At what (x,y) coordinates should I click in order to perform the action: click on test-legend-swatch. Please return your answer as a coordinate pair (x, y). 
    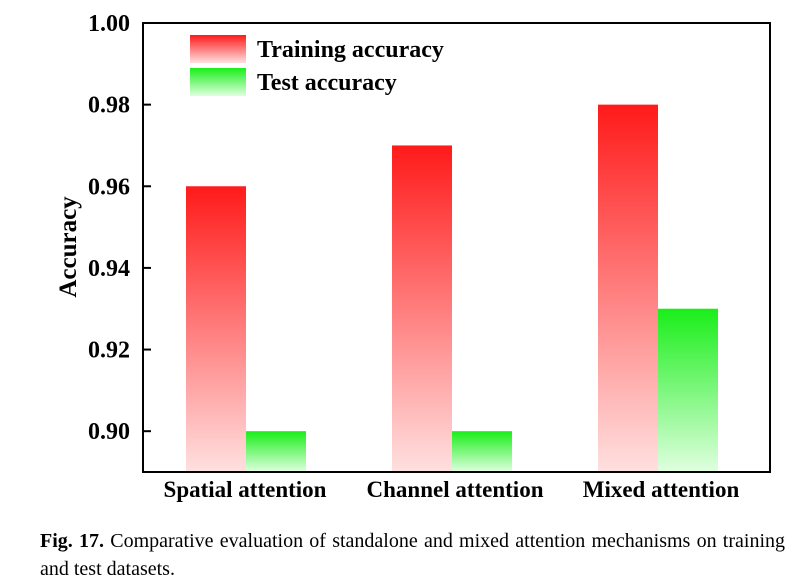
    Looking at the image, I should click on (218, 82).